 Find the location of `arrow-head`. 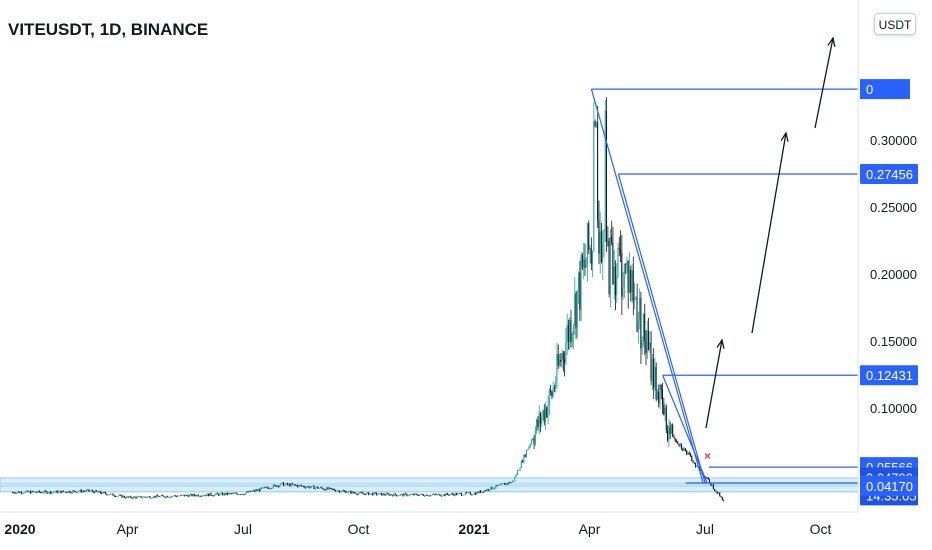

arrow-head is located at coordinates (831, 41).